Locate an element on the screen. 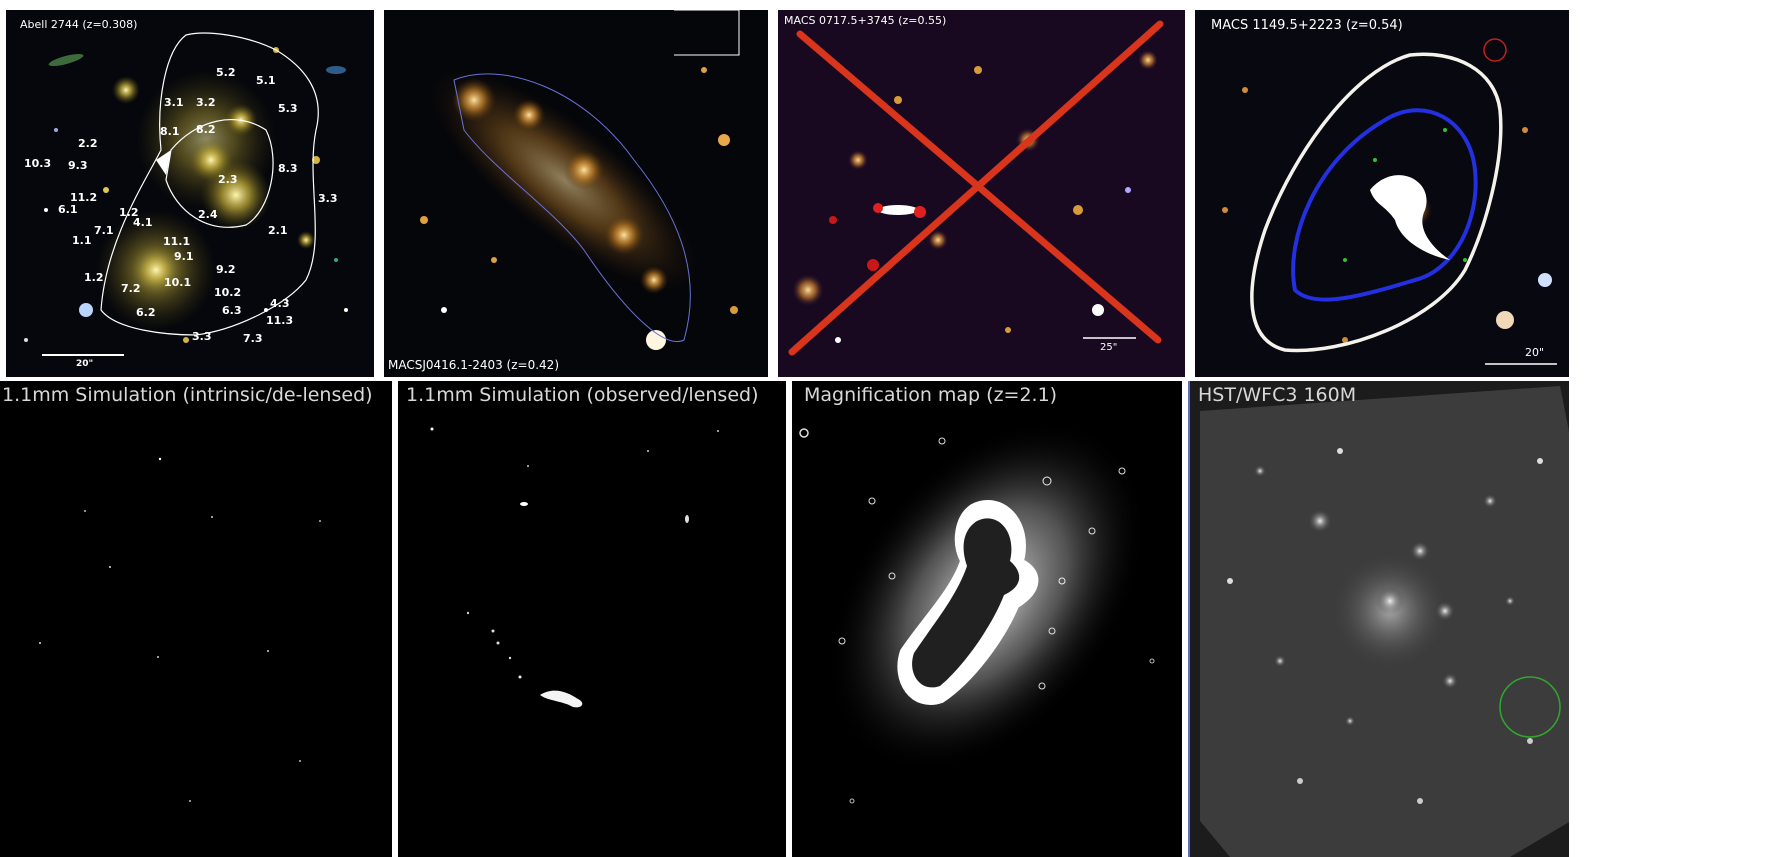 The width and height of the screenshot is (1769, 857). macs0717-image is located at coordinates (981, 193).